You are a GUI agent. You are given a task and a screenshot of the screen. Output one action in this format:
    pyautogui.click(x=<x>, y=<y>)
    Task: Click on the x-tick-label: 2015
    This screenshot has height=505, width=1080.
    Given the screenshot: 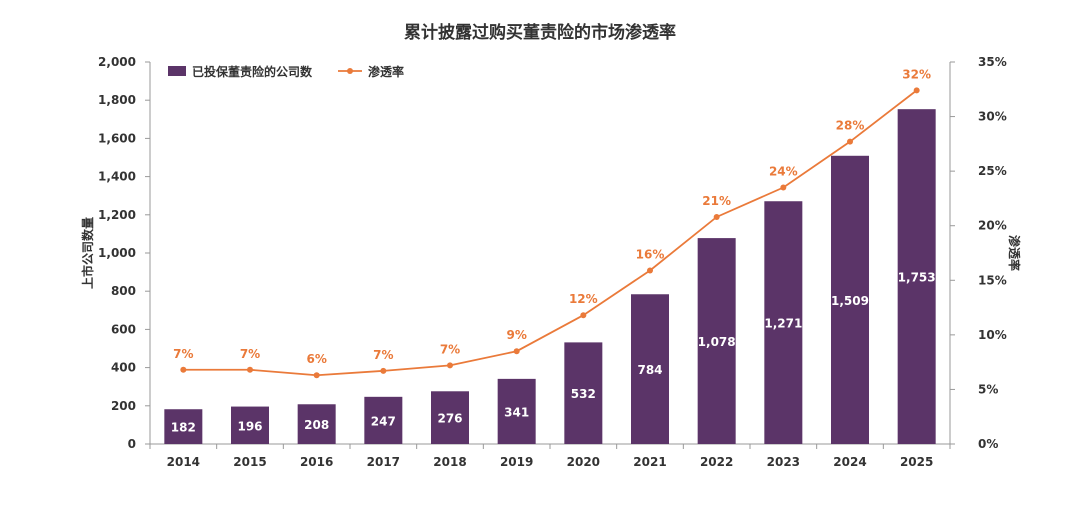 What is the action you would take?
    pyautogui.click(x=249, y=462)
    